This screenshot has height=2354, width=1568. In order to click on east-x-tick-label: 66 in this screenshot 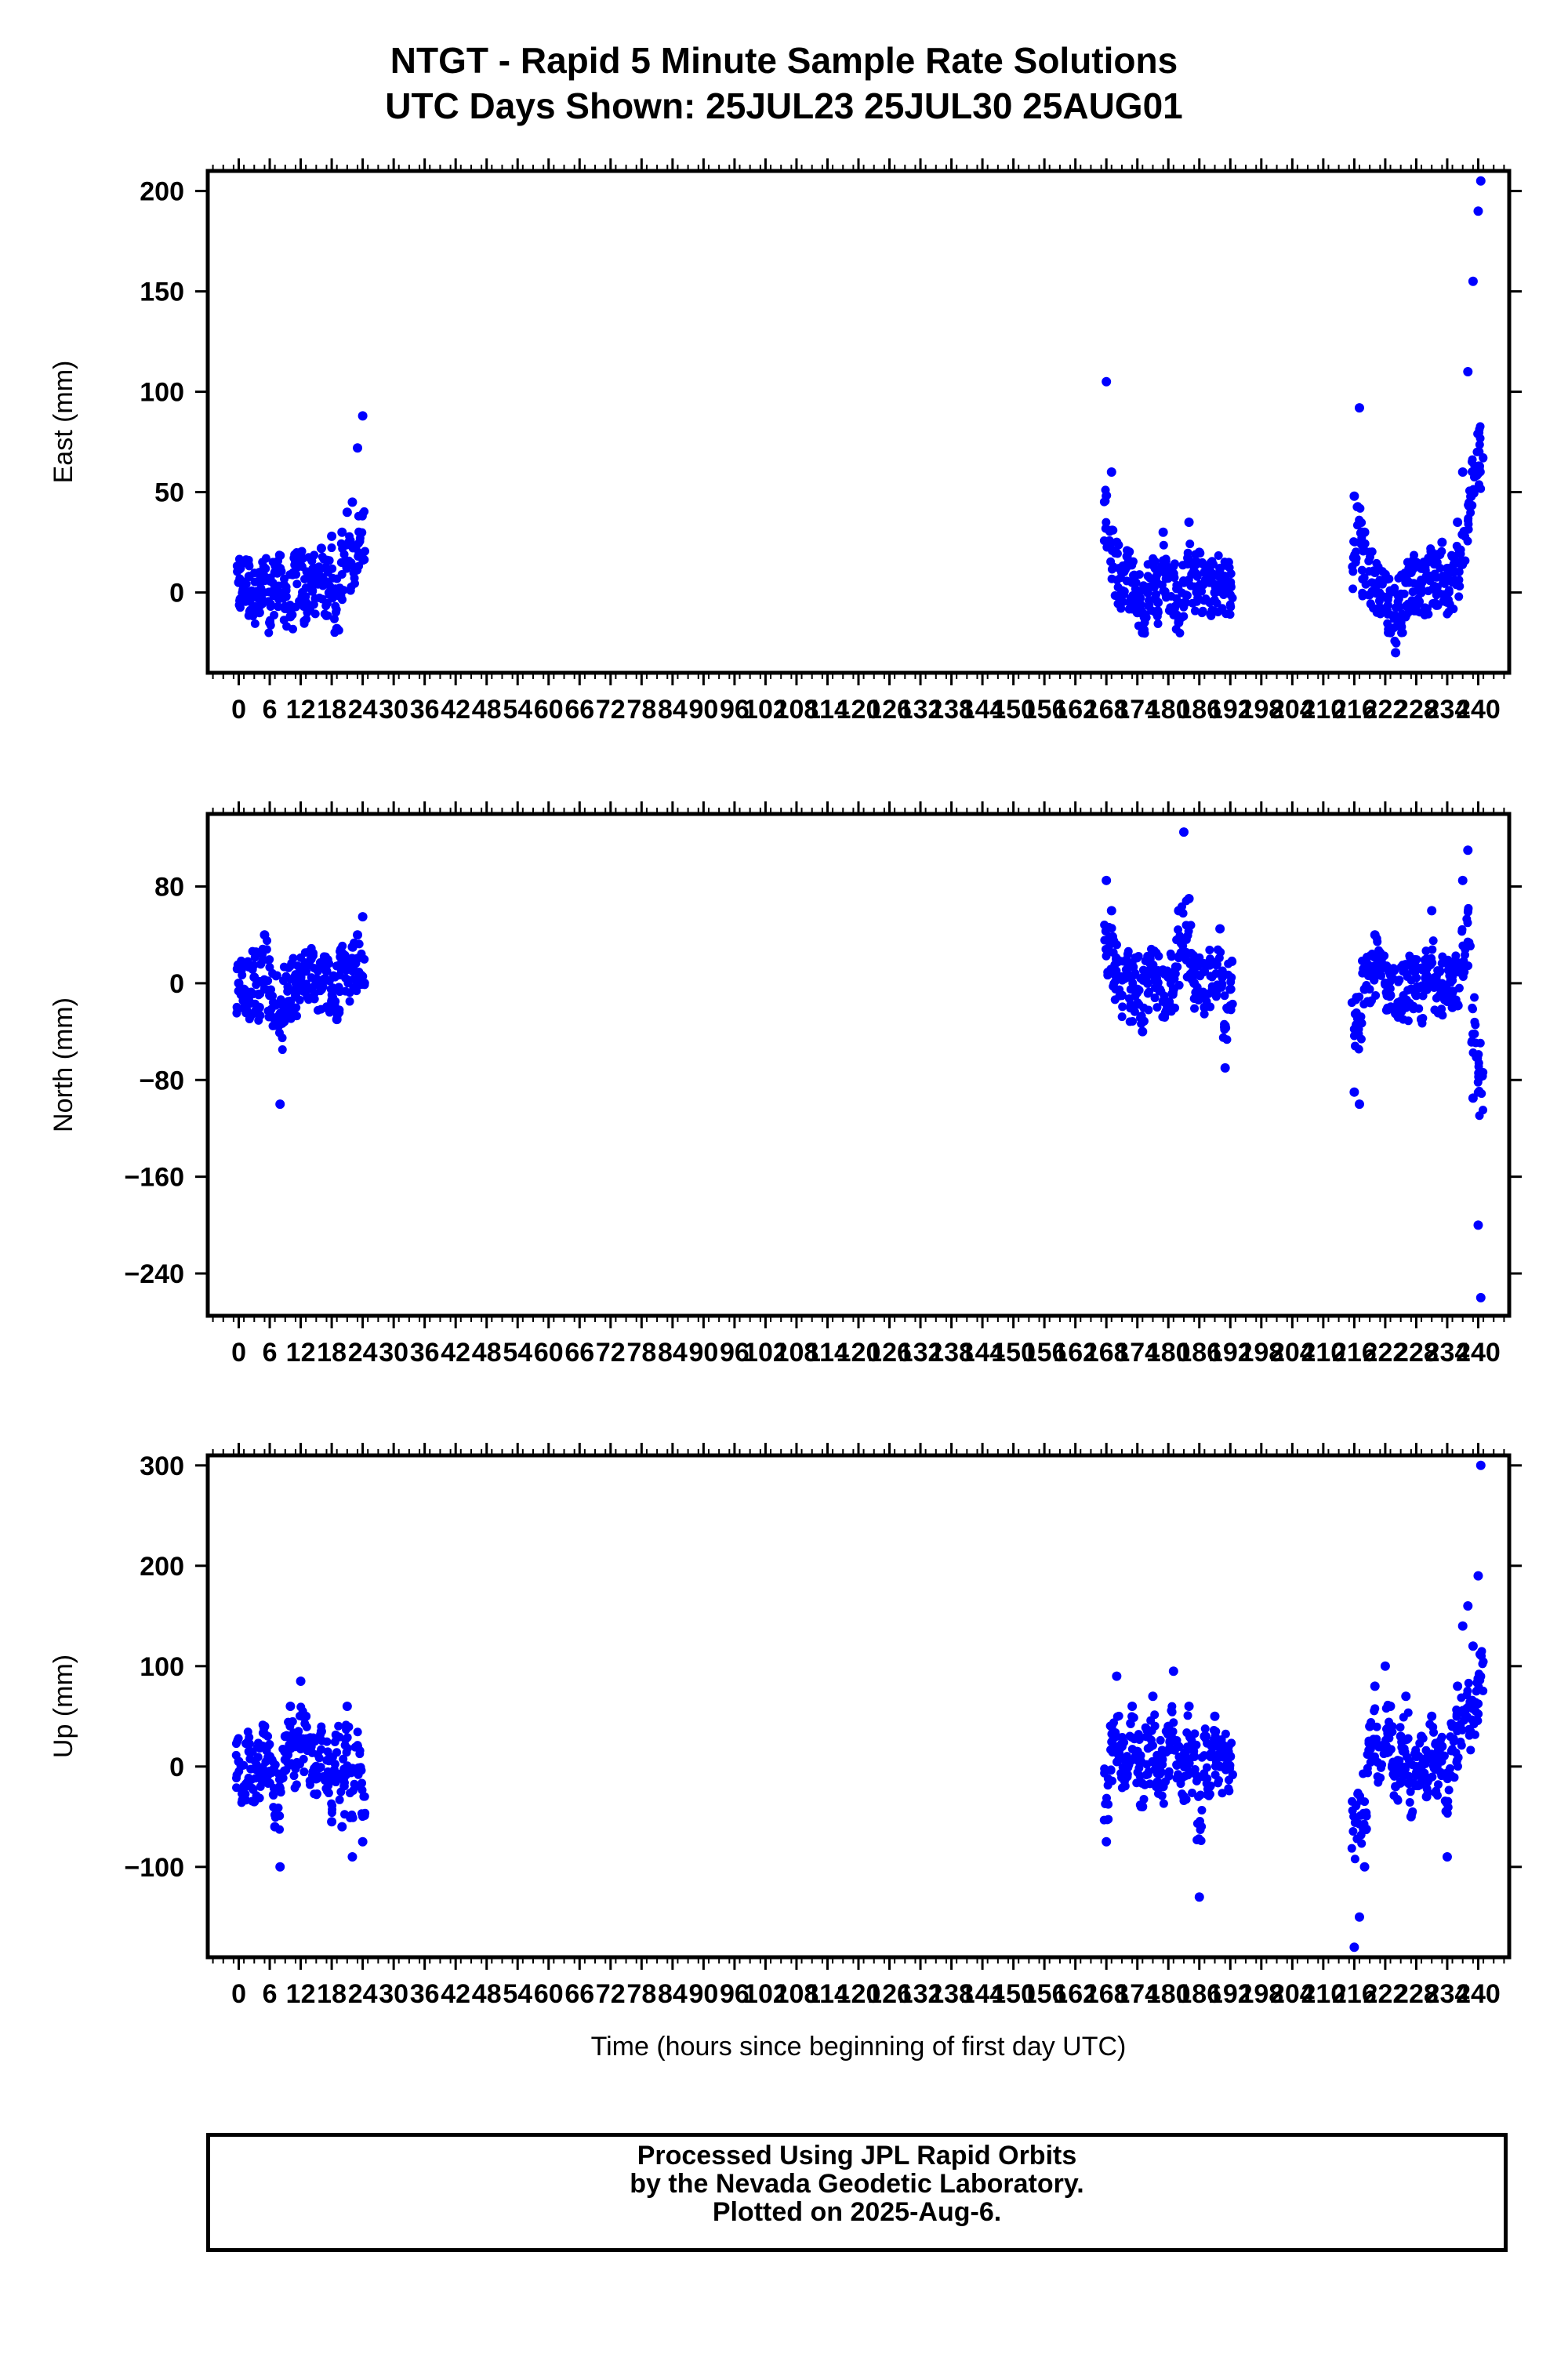, I will do `click(579, 710)`.